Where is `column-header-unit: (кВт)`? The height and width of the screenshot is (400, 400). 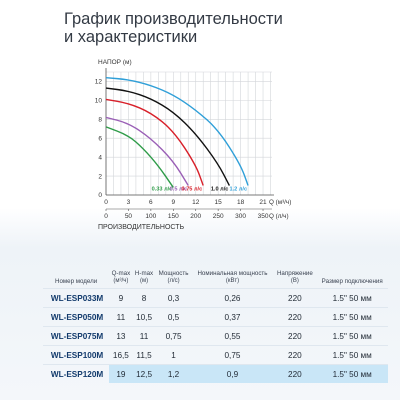
column-header-unit: (кВт) is located at coordinates (232, 281).